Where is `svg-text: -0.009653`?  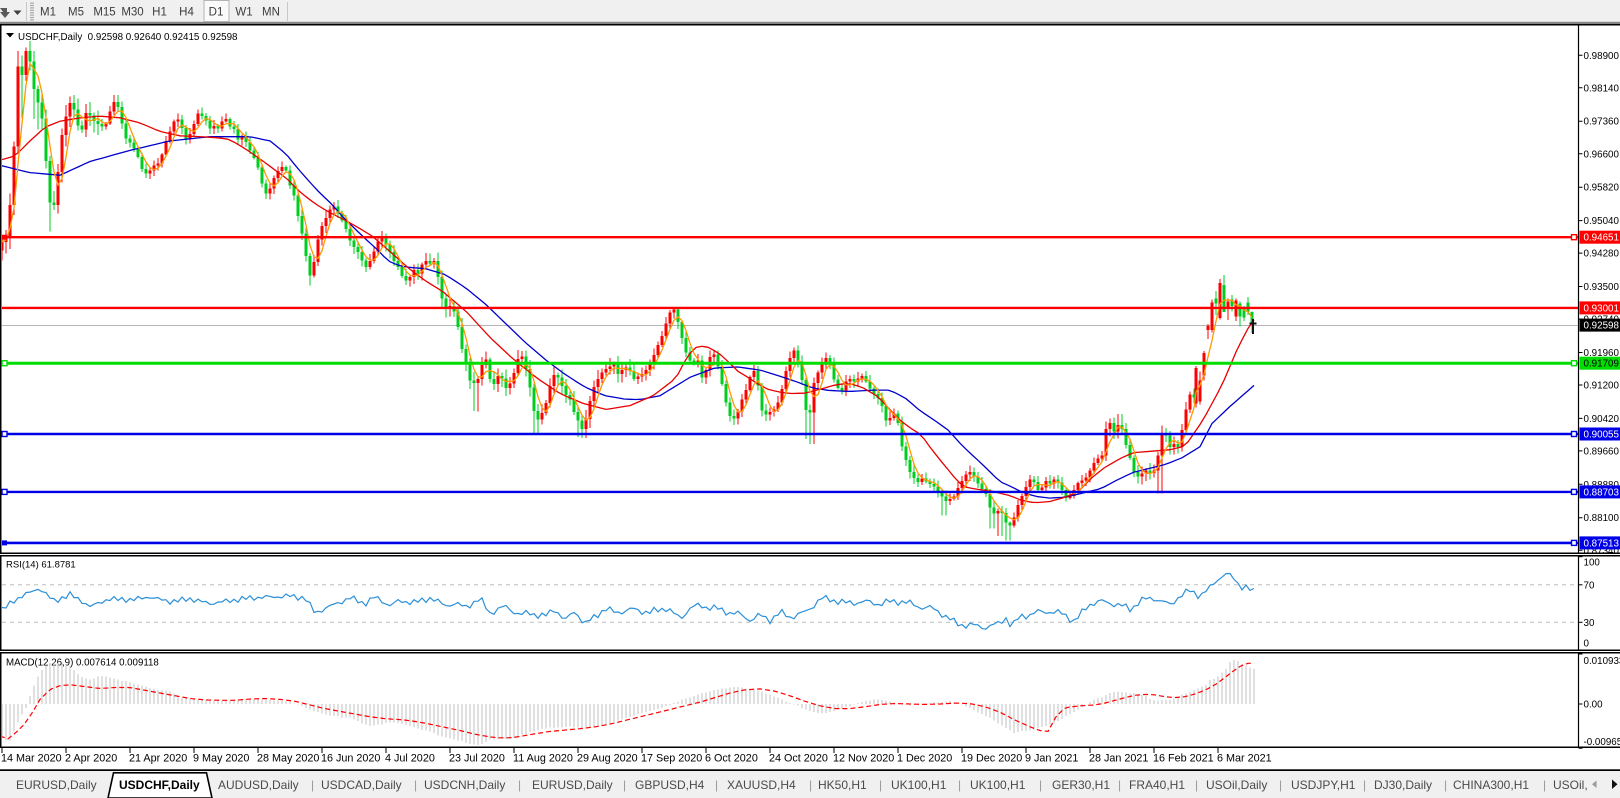
svg-text: -0.009653 is located at coordinates (1602, 742).